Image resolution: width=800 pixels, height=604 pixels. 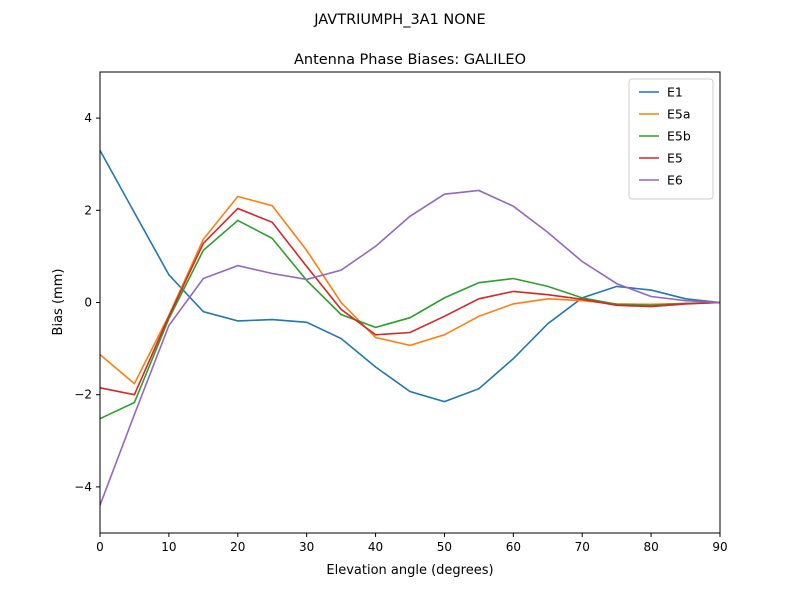 I want to click on y-tick-label: 4, so click(x=88, y=118).